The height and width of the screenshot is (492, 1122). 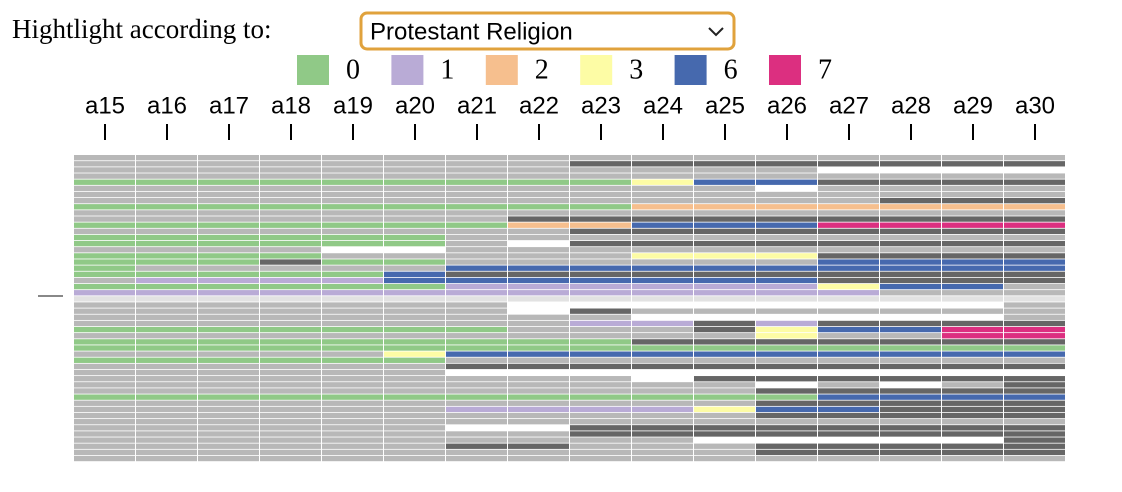 What do you see at coordinates (601, 105) in the screenshot?
I see `column-label: a23` at bounding box center [601, 105].